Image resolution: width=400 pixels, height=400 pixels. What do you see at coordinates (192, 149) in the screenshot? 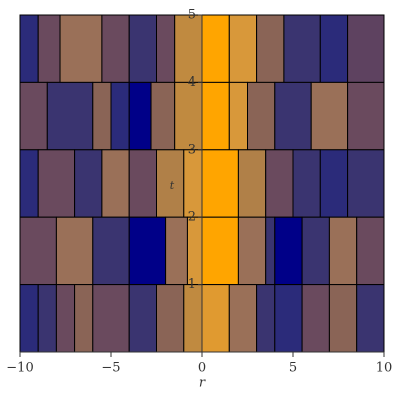
I see `y-tick-label: 3` at bounding box center [192, 149].